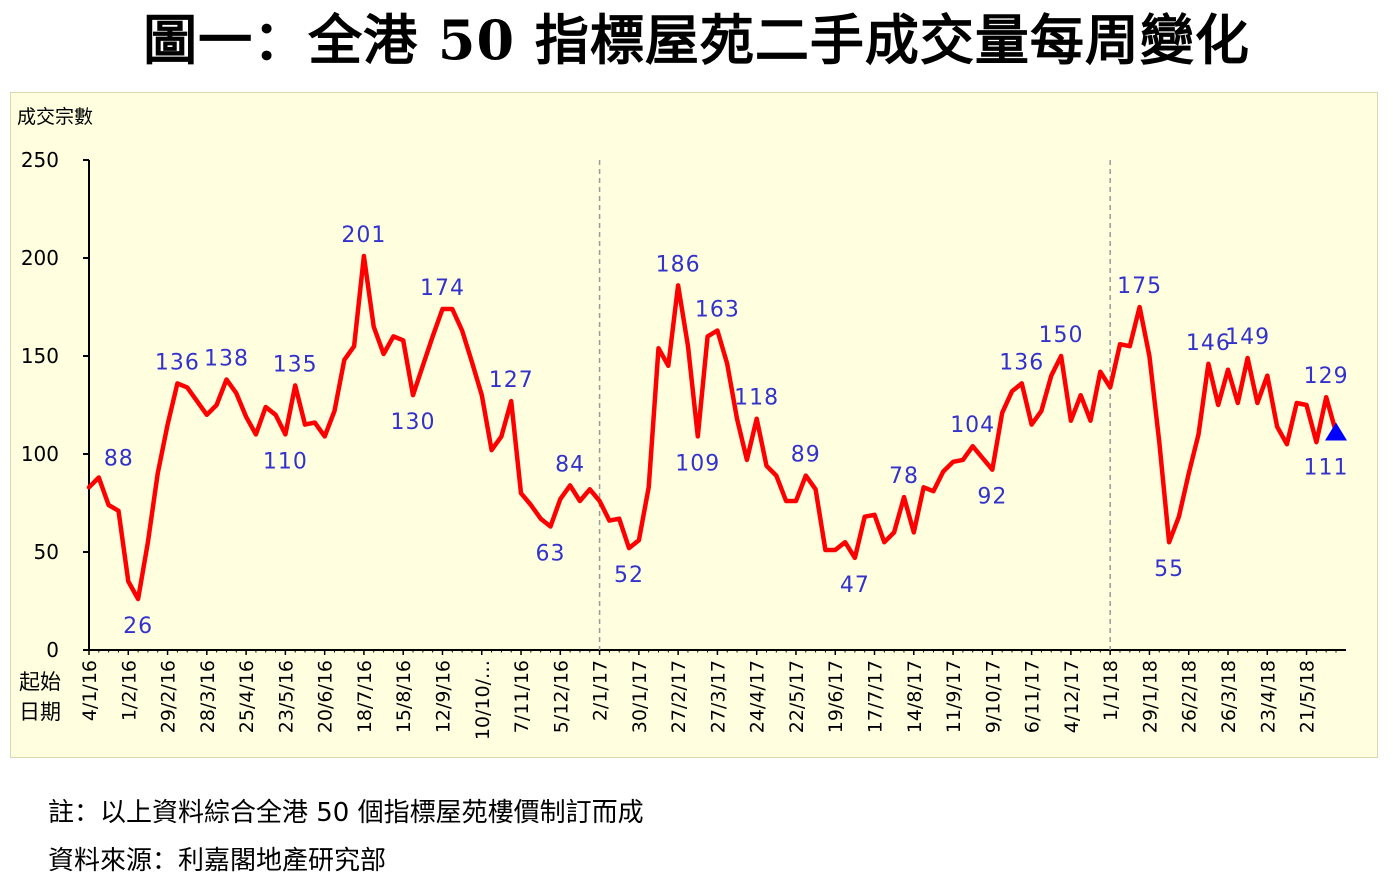  What do you see at coordinates (679, 696) in the screenshot?
I see `x-tick-label: 27/2/17` at bounding box center [679, 696].